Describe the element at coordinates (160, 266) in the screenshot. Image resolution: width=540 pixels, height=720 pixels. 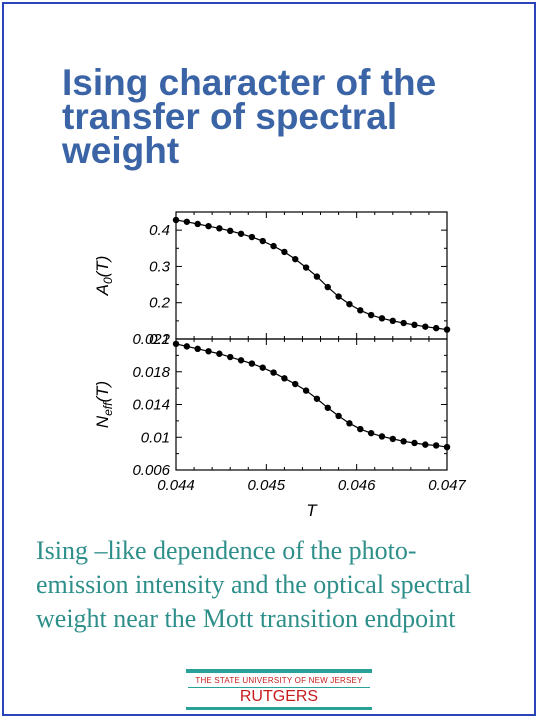
I see `y-tick-label: 0.3` at that location.